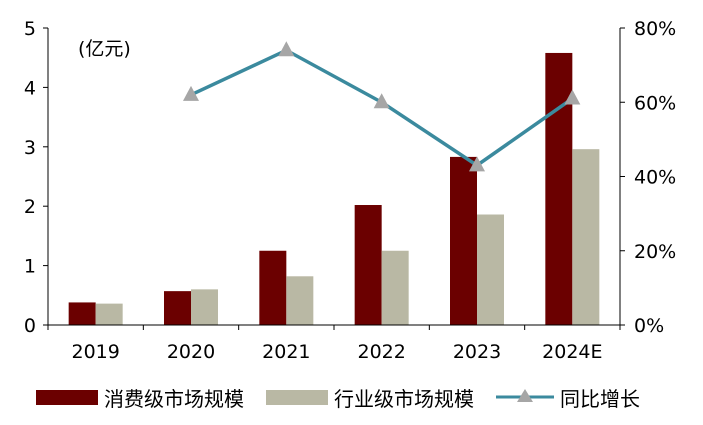 The height and width of the screenshot is (425, 703). What do you see at coordinates (30, 88) in the screenshot?
I see `left-tick-label: 4` at bounding box center [30, 88].